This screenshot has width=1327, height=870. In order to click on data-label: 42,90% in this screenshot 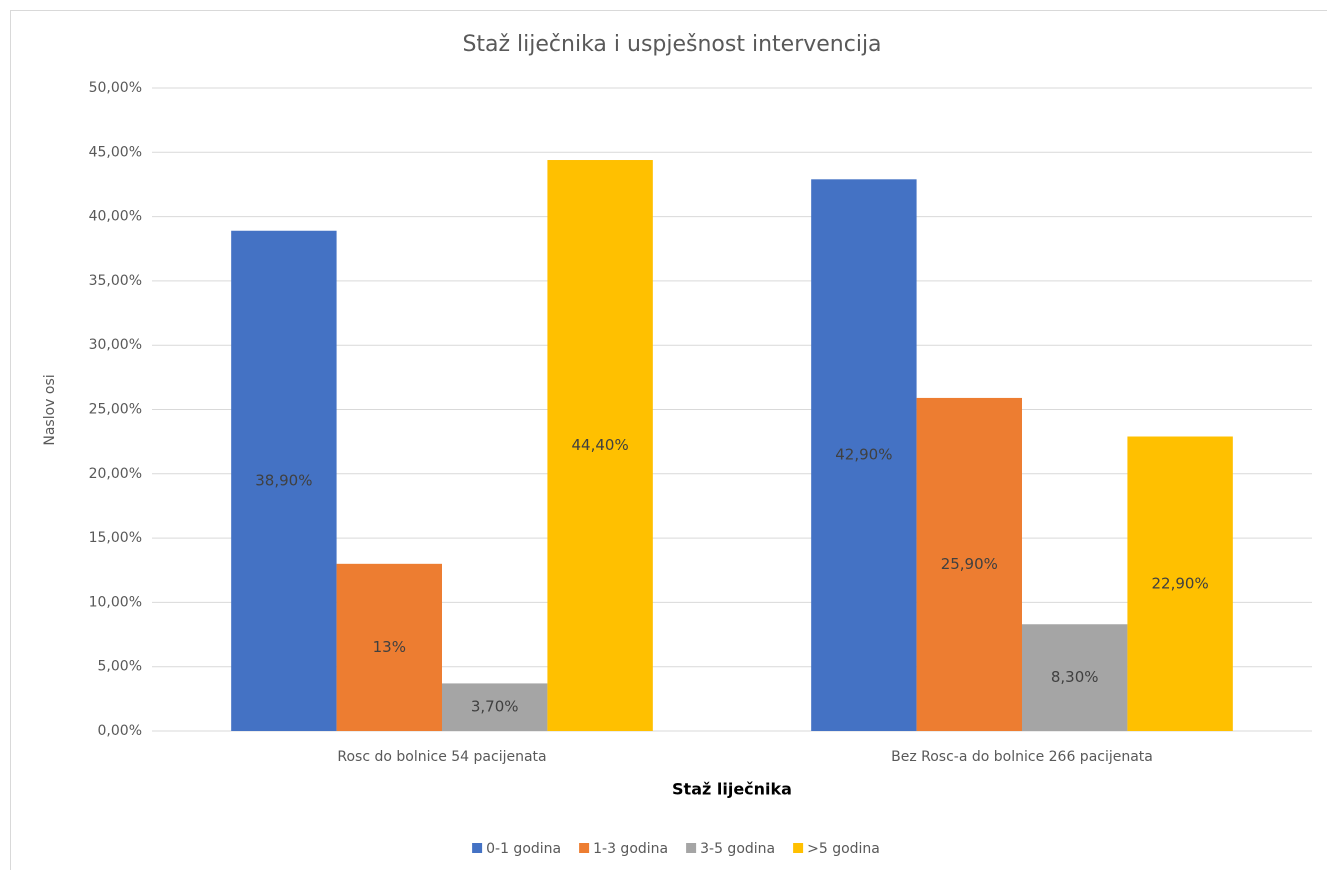, I will do `click(863, 455)`.